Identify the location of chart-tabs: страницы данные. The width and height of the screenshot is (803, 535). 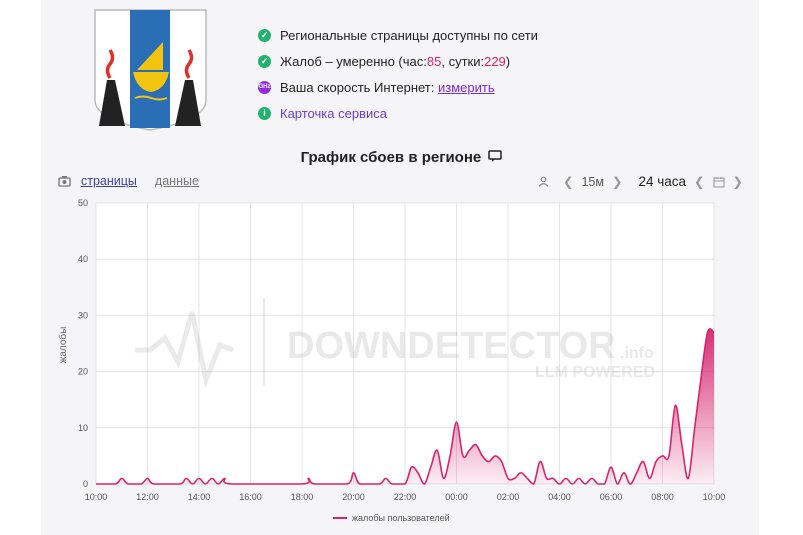
(128, 181).